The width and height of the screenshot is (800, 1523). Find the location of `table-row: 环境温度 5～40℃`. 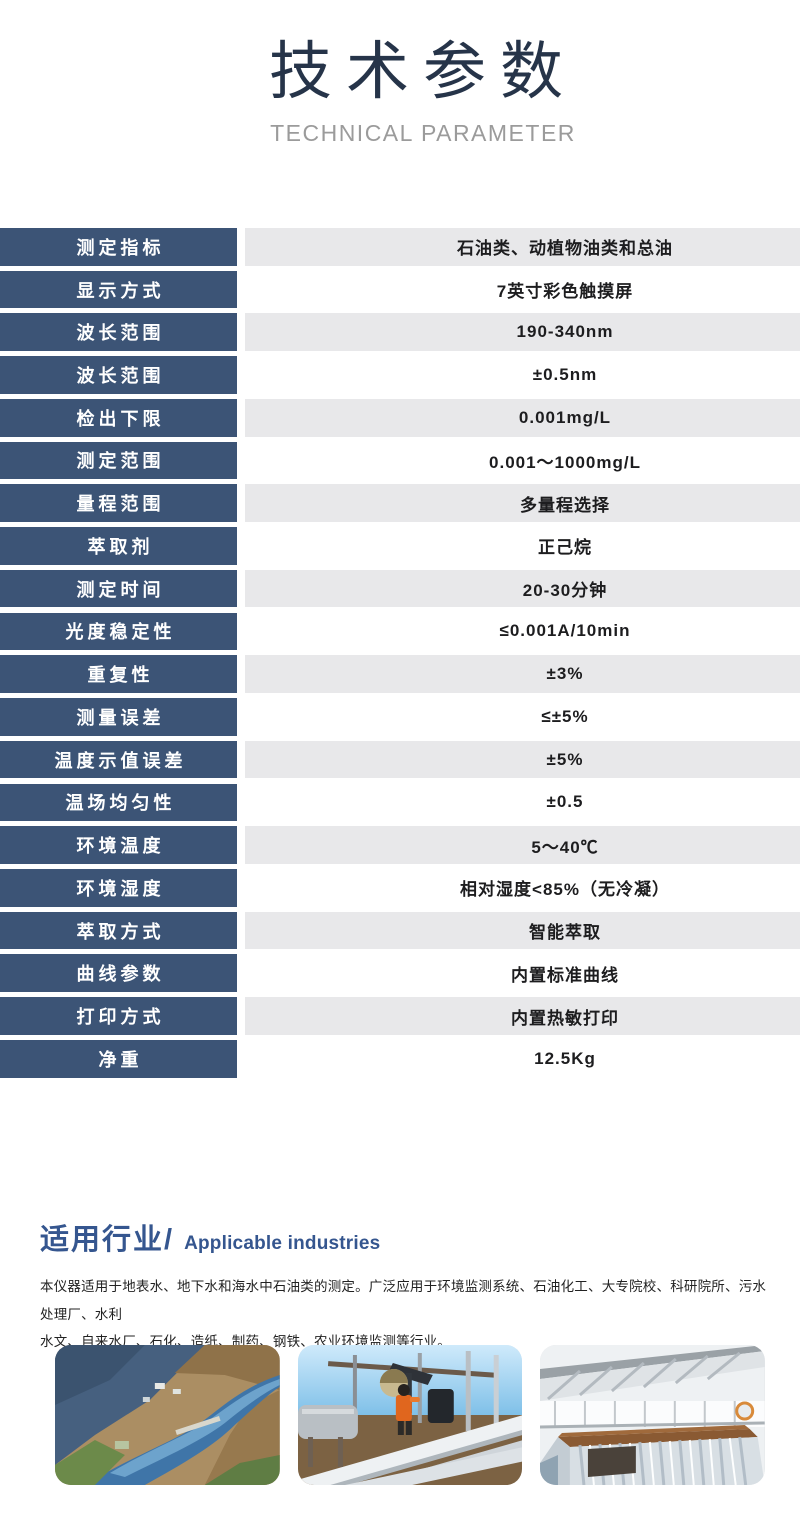

table-row: 环境温度 5～40℃ is located at coordinates (400, 845).